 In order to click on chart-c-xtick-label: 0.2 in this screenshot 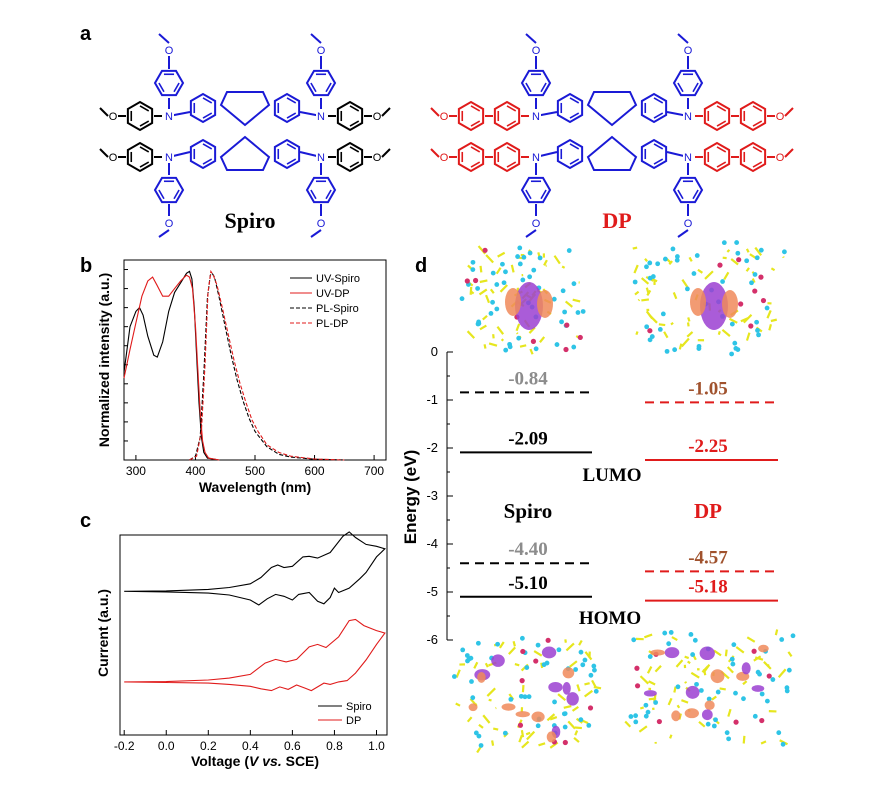, I will do `click(208, 746)`.